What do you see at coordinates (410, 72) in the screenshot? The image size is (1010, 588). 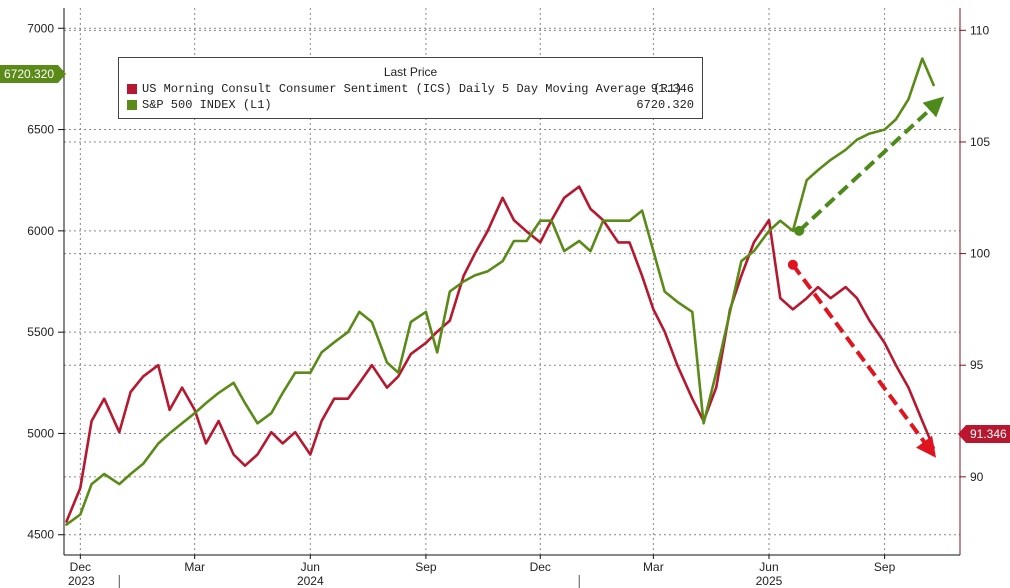 I see `legend-title: Last Price` at bounding box center [410, 72].